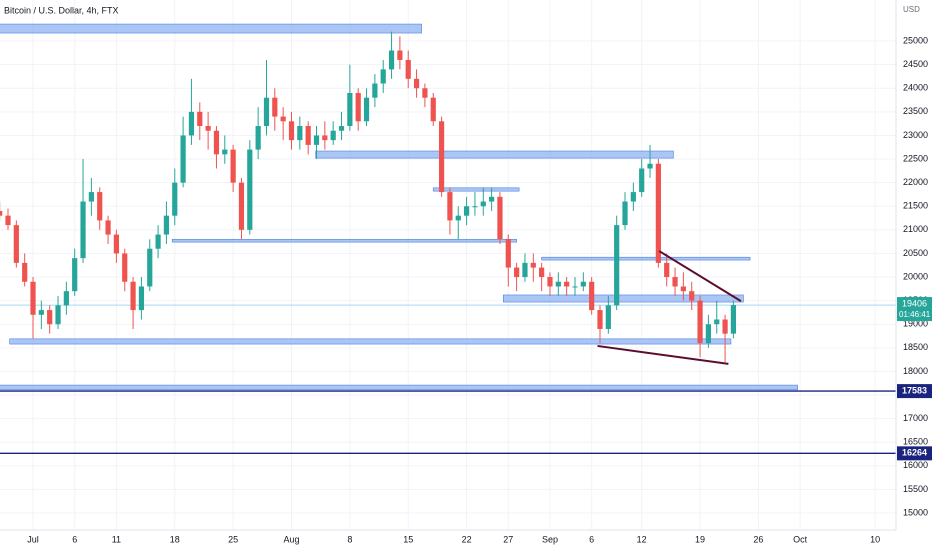 This screenshot has height=550, width=932. What do you see at coordinates (915, 182) in the screenshot?
I see `y-tick-label: 22000` at bounding box center [915, 182].